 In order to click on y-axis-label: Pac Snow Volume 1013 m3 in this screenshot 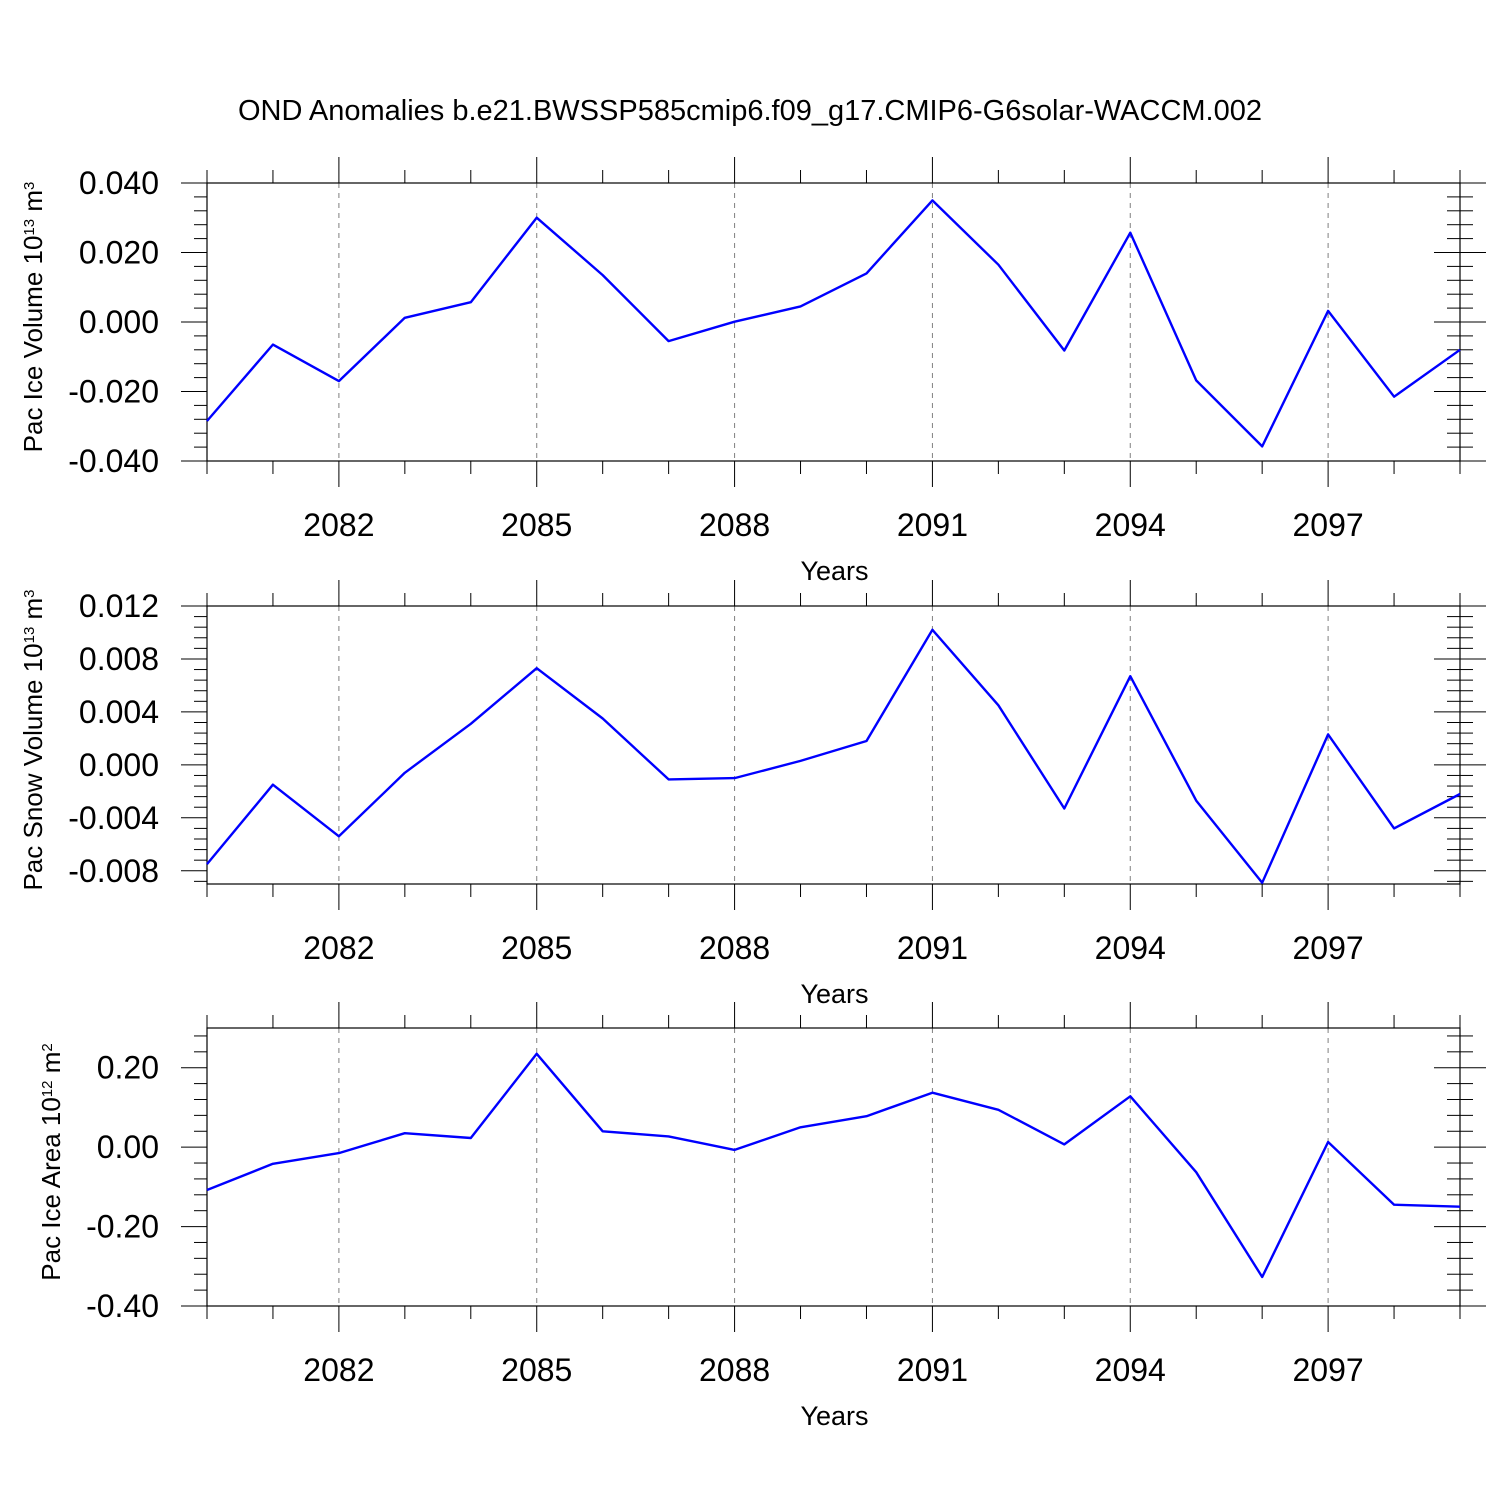, I will do `click(33, 739)`.